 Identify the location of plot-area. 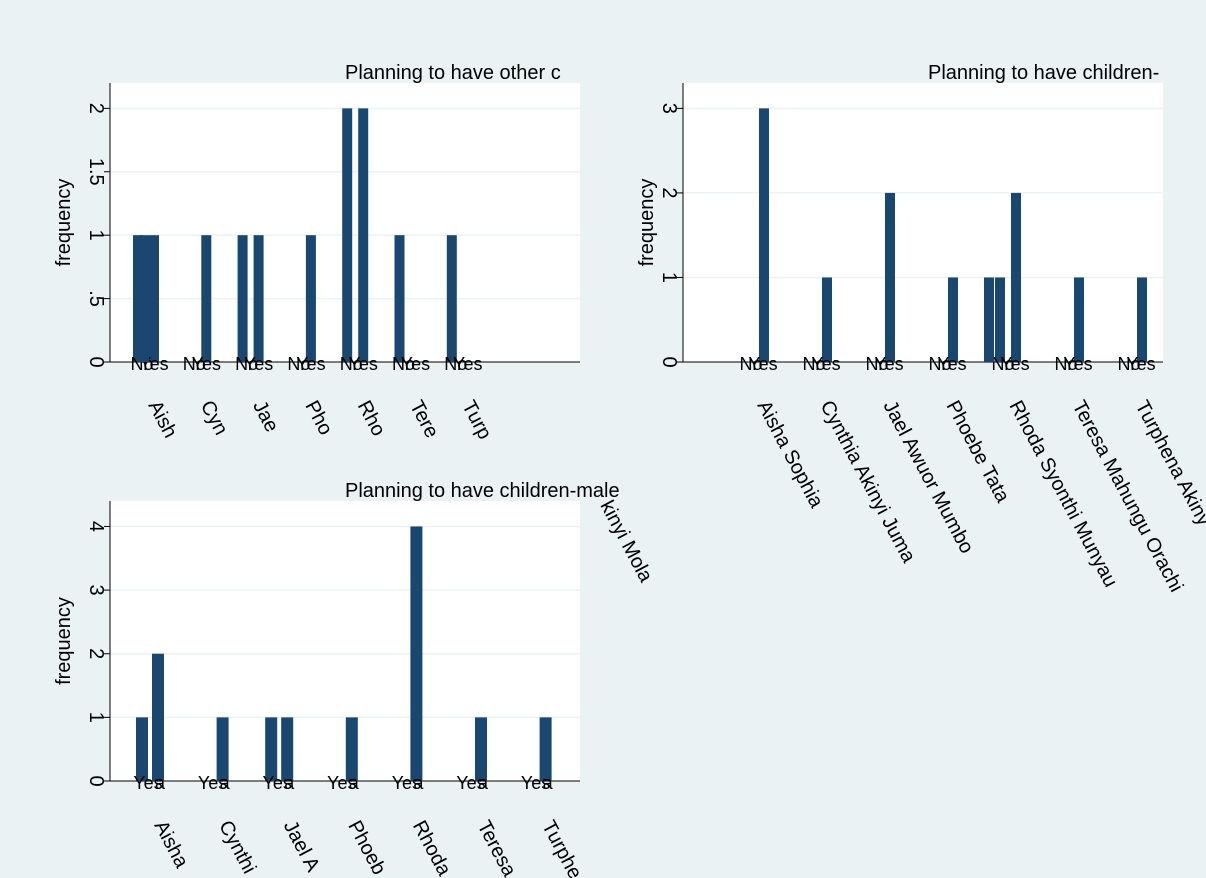
(345, 641).